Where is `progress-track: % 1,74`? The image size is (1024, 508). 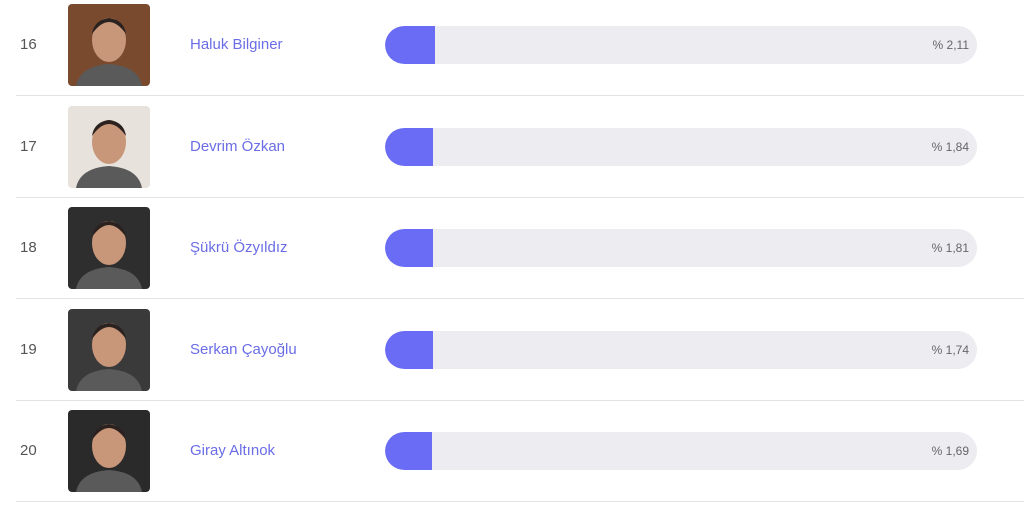 progress-track: % 1,74 is located at coordinates (681, 349).